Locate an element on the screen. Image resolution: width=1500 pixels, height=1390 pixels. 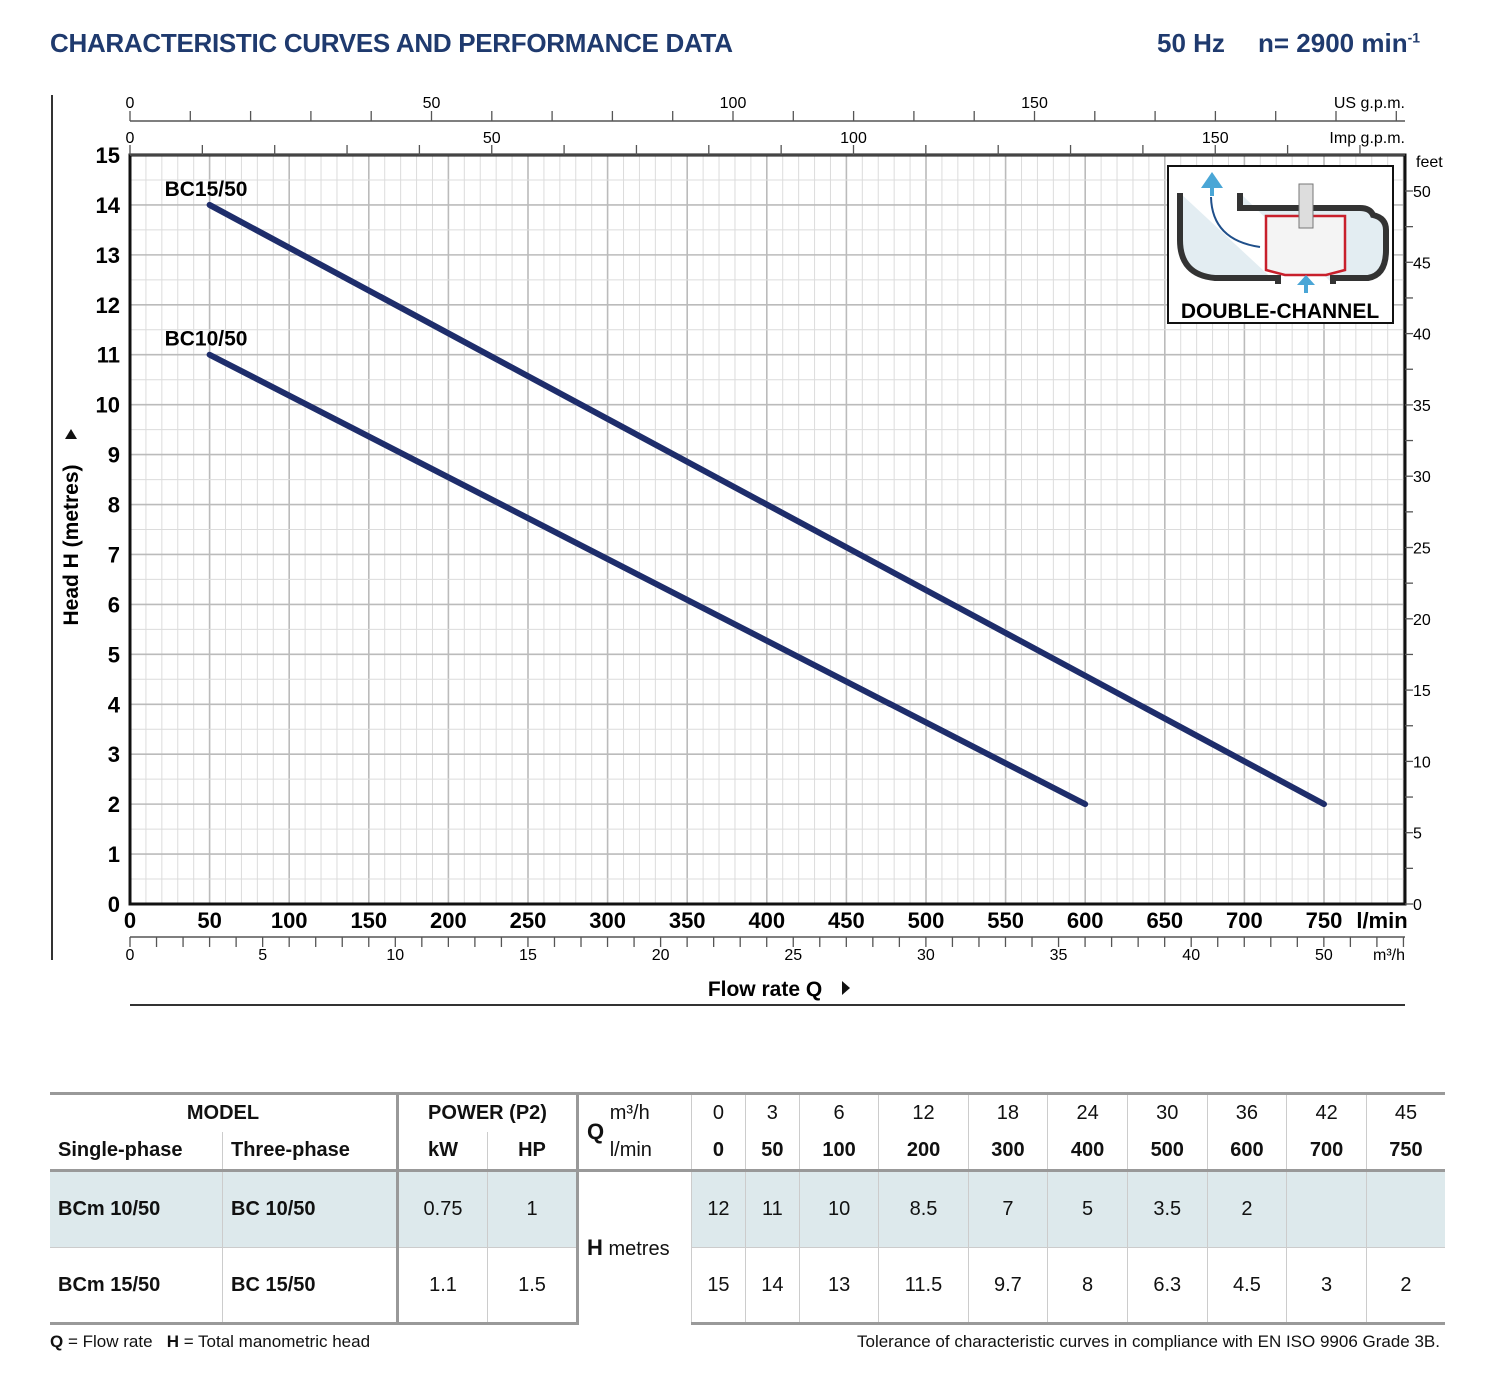
y-tick-label: 1 is located at coordinates (114, 854).